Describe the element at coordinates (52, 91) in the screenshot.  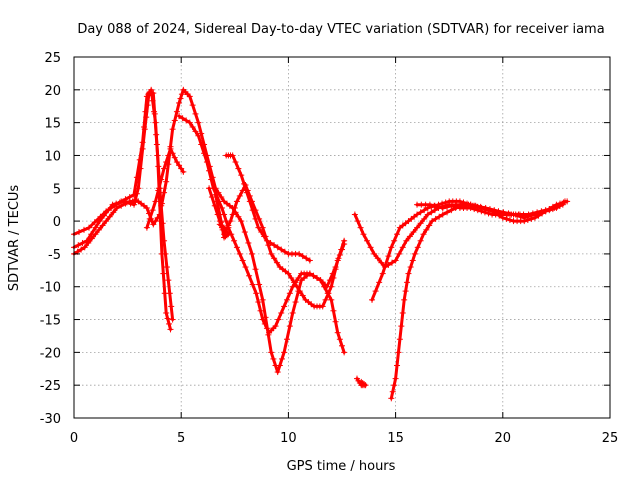
I see `y-tick-label: 20` at that location.